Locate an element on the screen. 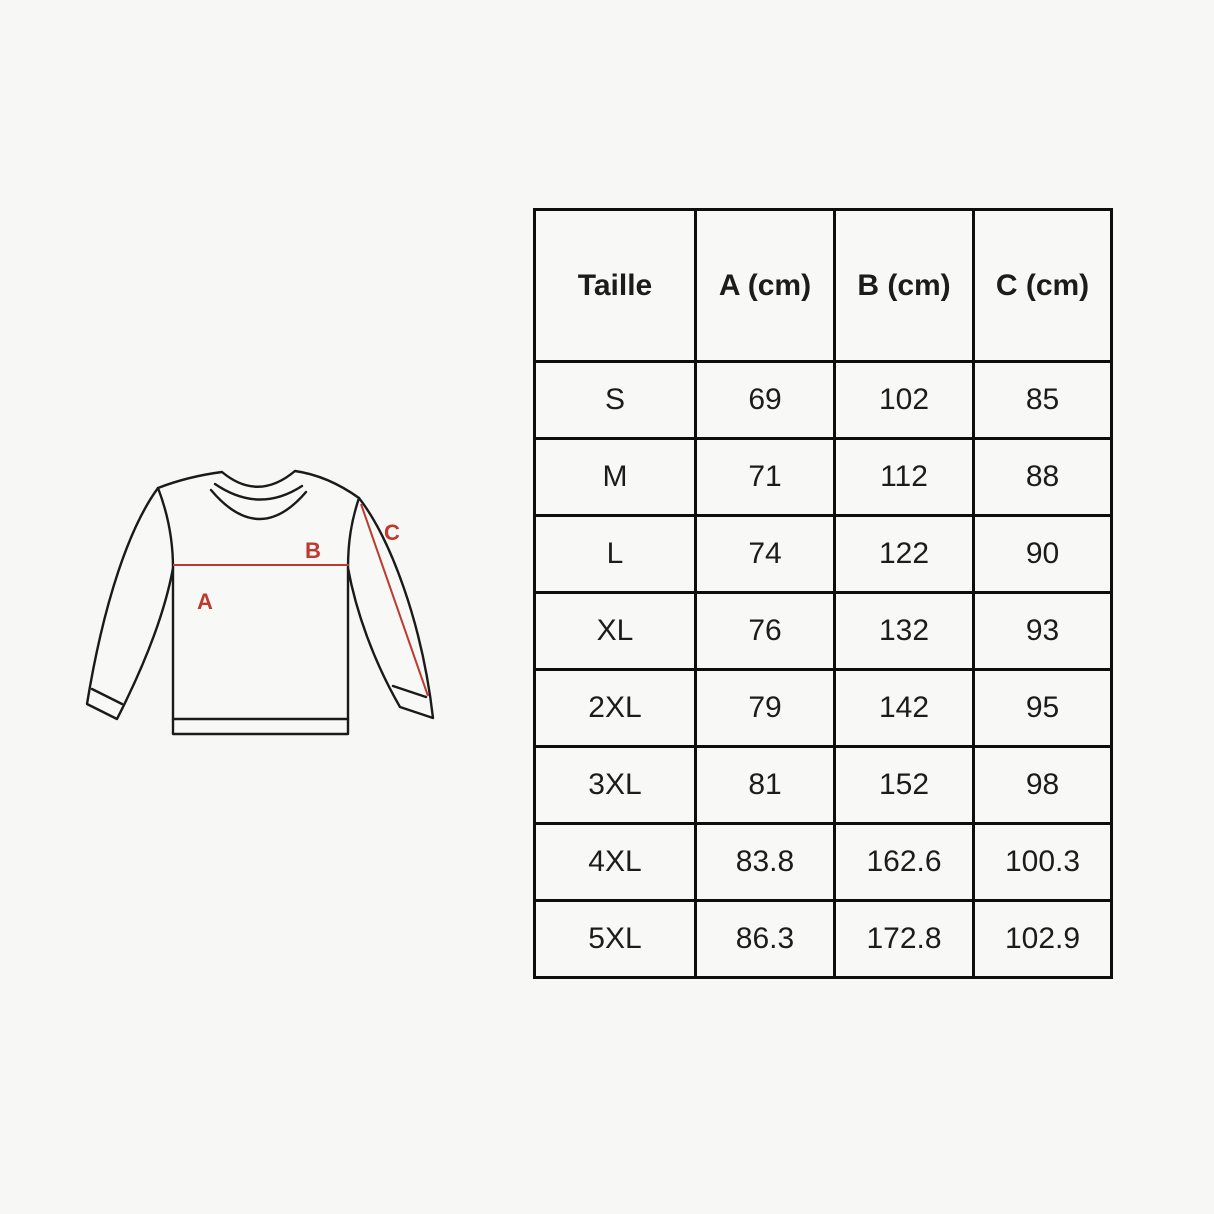 The image size is (1214, 1214). cuff-line-right is located at coordinates (409, 691).